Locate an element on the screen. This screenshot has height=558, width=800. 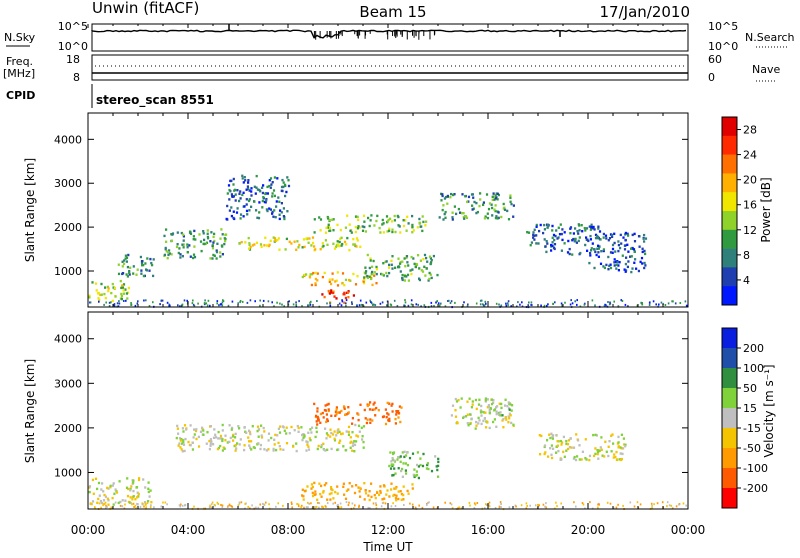
colorbar-tick-label: 20 is located at coordinates (750, 180).